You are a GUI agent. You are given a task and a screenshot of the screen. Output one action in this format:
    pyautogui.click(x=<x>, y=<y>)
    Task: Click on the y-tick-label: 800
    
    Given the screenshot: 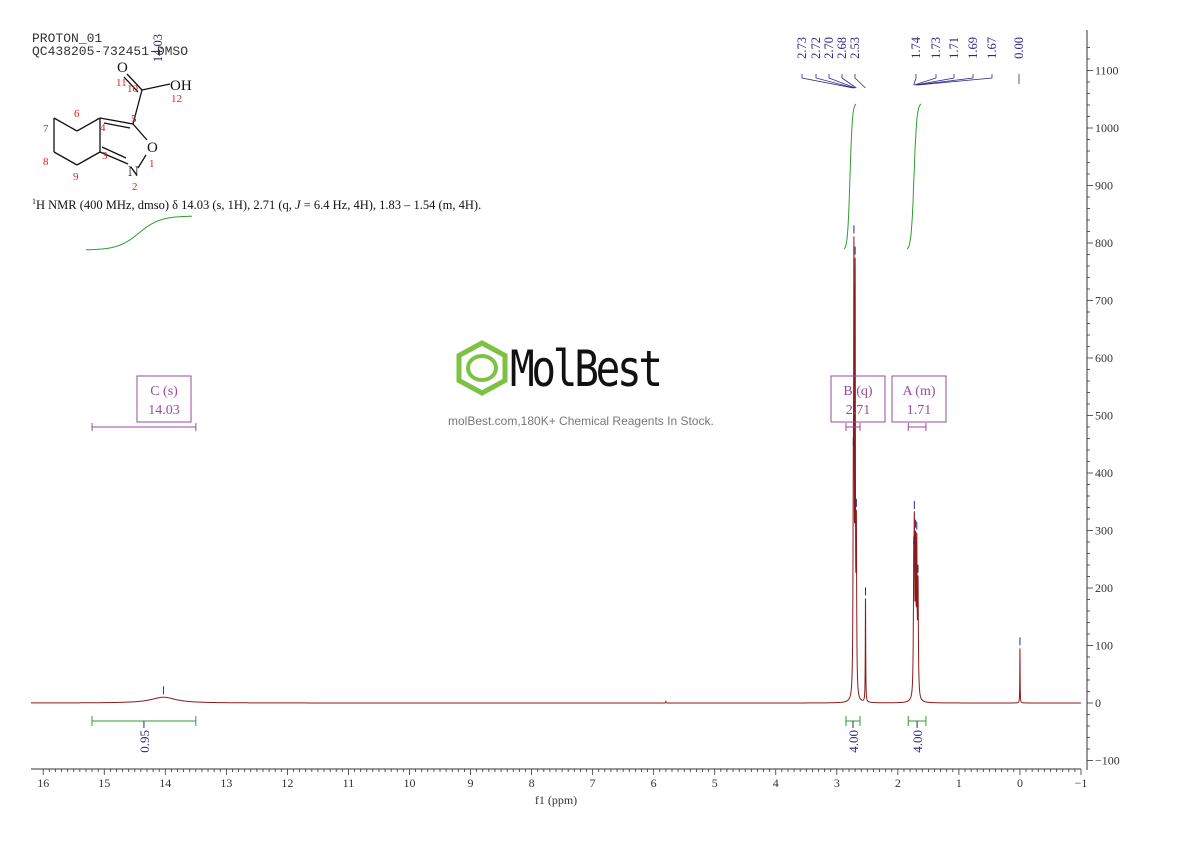 What is the action you would take?
    pyautogui.click(x=1104, y=243)
    